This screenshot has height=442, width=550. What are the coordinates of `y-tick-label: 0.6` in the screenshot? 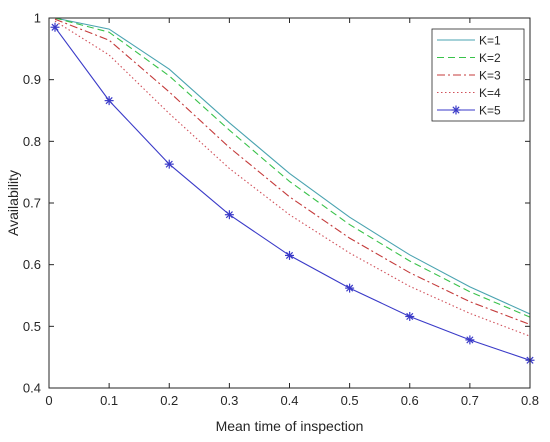 It's located at (32, 264).